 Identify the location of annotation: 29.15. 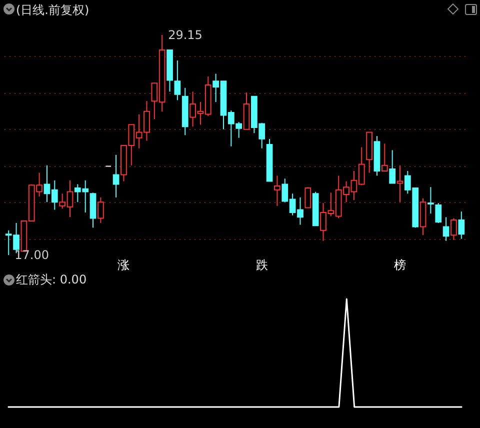
(185, 35).